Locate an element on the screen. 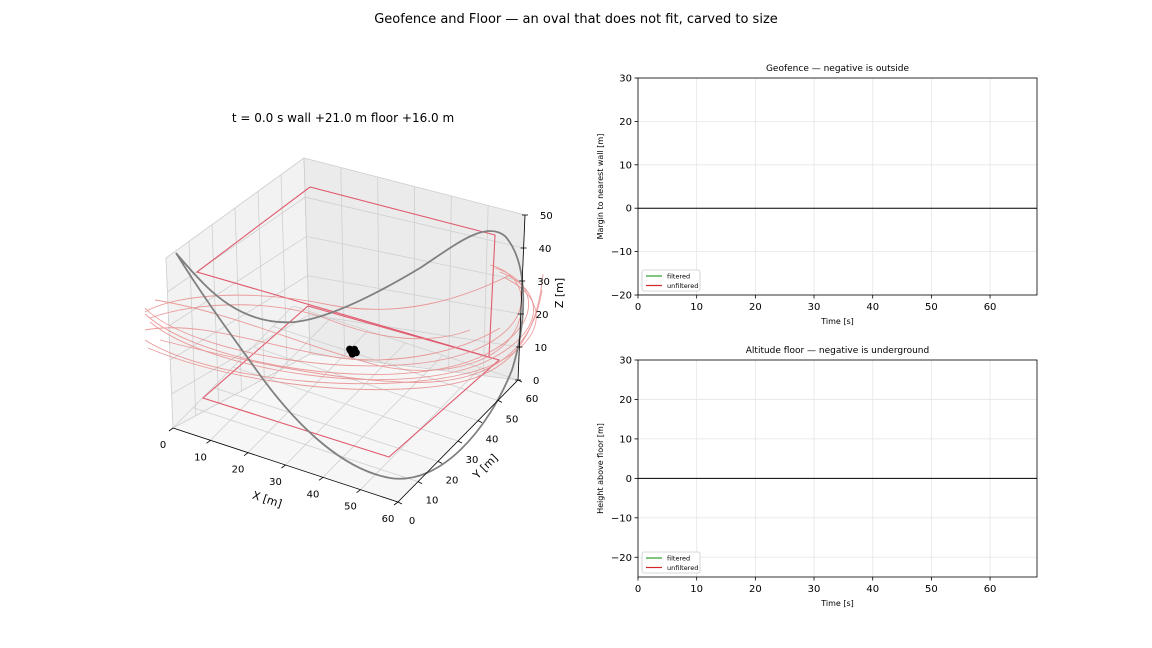 This screenshot has height=648, width=1152. z-tick-label-3d: 0 is located at coordinates (536, 381).